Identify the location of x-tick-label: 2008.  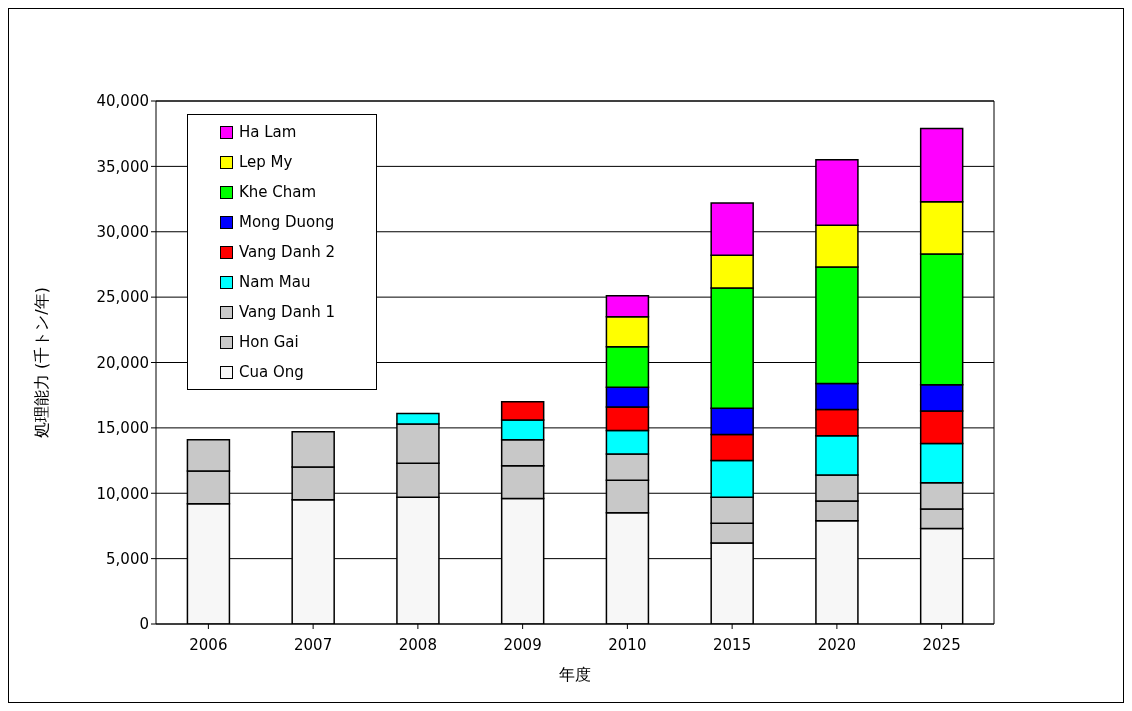
(417, 644).